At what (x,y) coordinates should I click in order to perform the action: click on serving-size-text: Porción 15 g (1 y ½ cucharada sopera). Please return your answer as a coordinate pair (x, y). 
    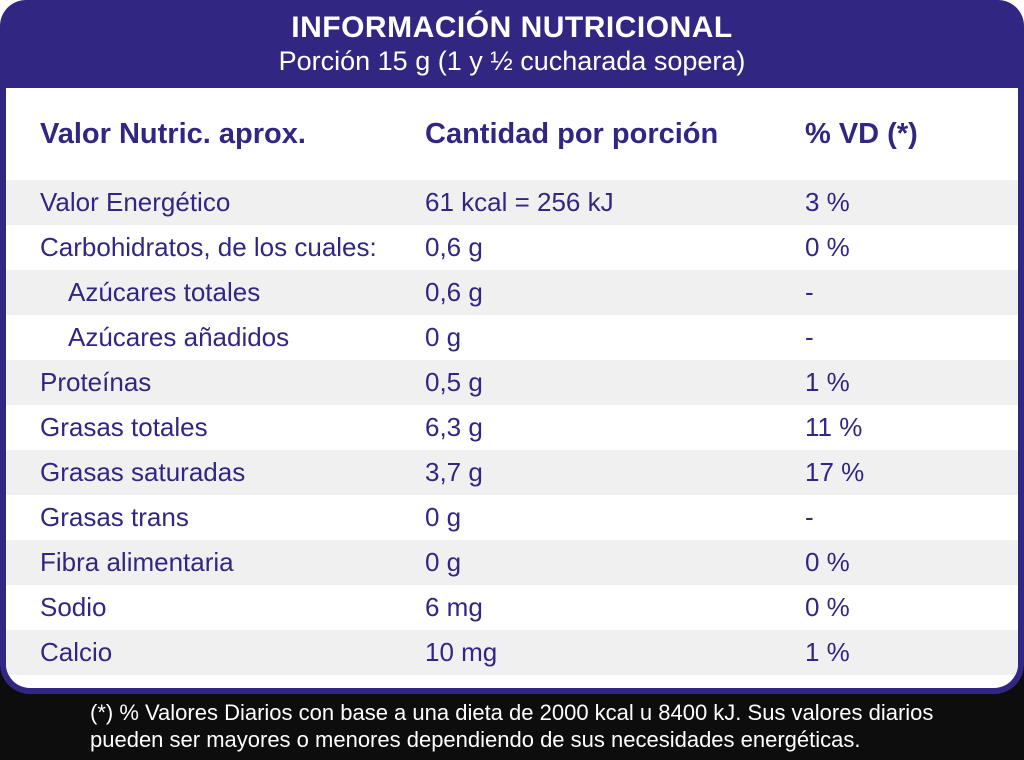
    Looking at the image, I should click on (512, 60).